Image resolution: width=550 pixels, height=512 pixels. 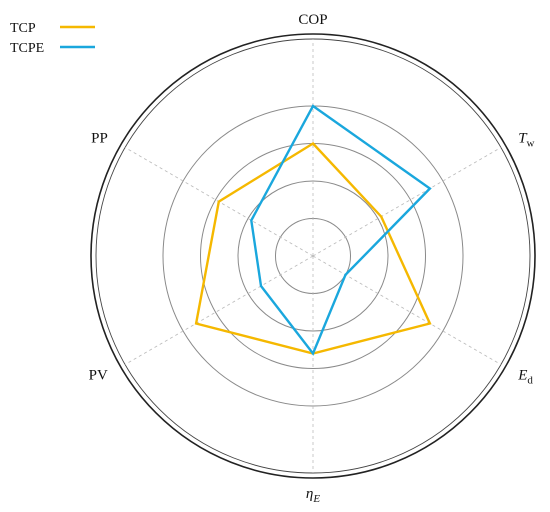 I want to click on axis-label: COP, so click(x=312, y=20).